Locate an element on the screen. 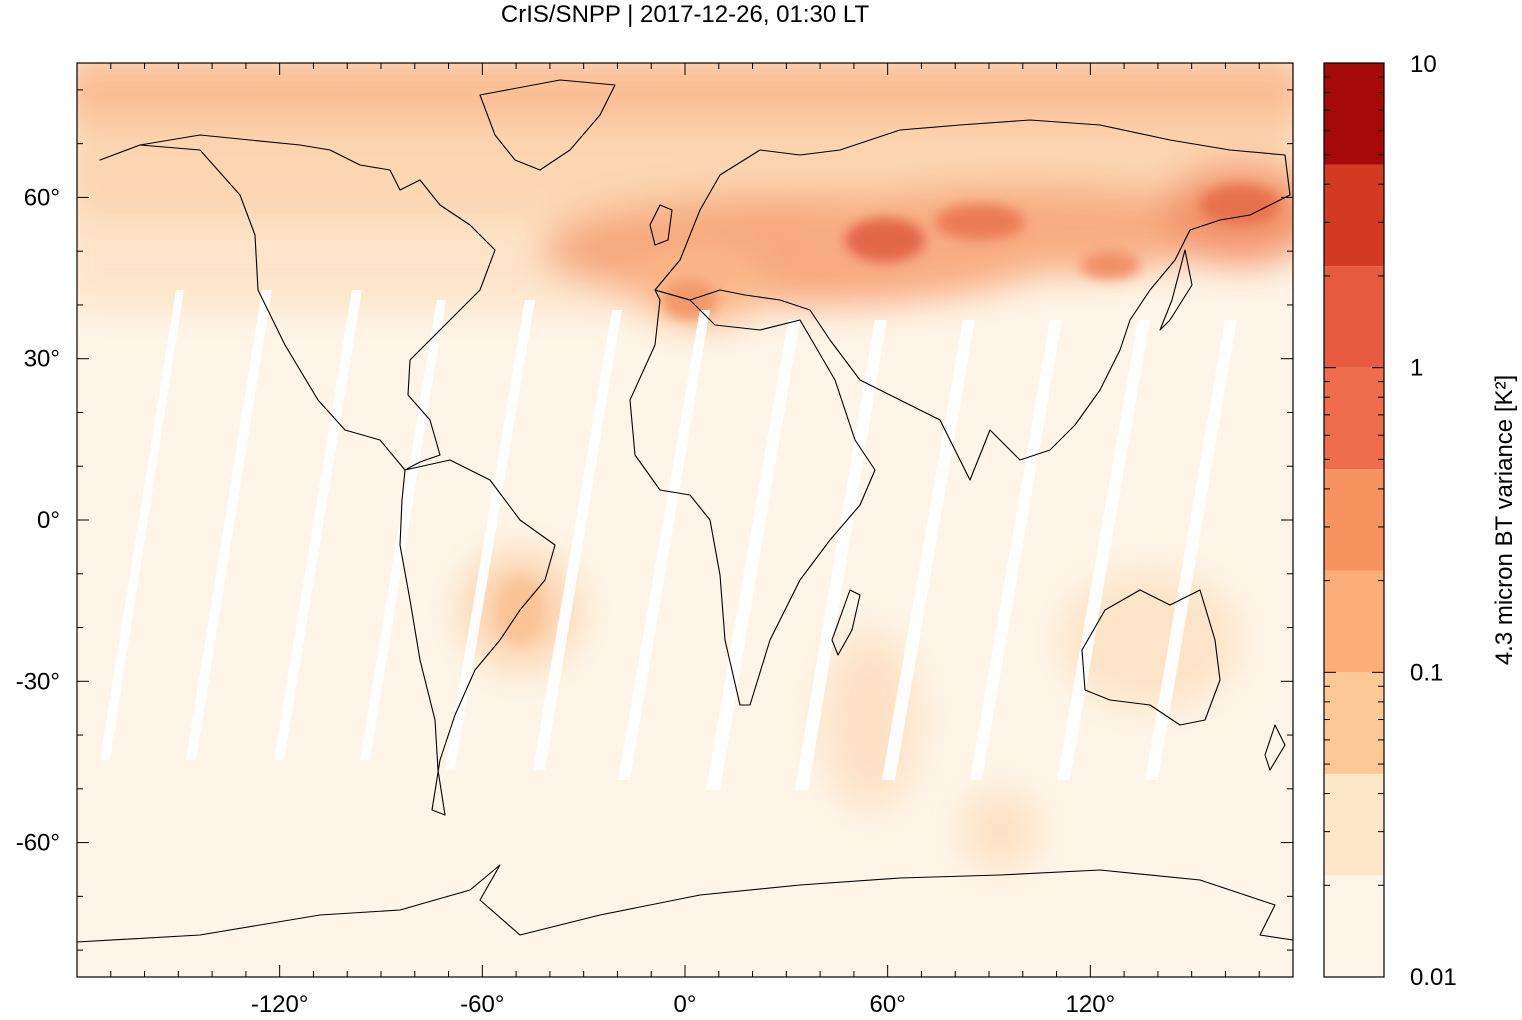 This screenshot has height=1020, width=1522. colorbar-tick-label: 0.01 is located at coordinates (1433, 977).